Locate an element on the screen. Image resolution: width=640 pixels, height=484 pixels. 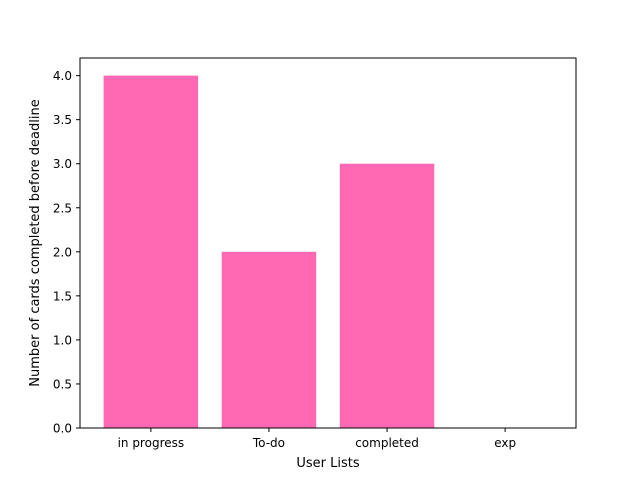
x-tick-label: exp is located at coordinates (505, 443).